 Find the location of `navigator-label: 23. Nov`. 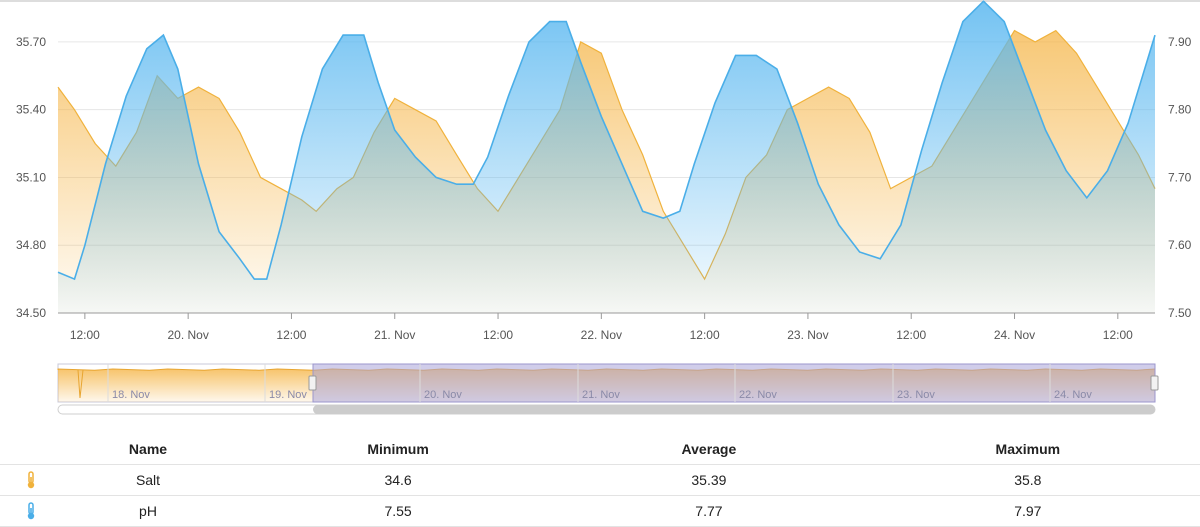

navigator-label: 23. Nov is located at coordinates (916, 395).